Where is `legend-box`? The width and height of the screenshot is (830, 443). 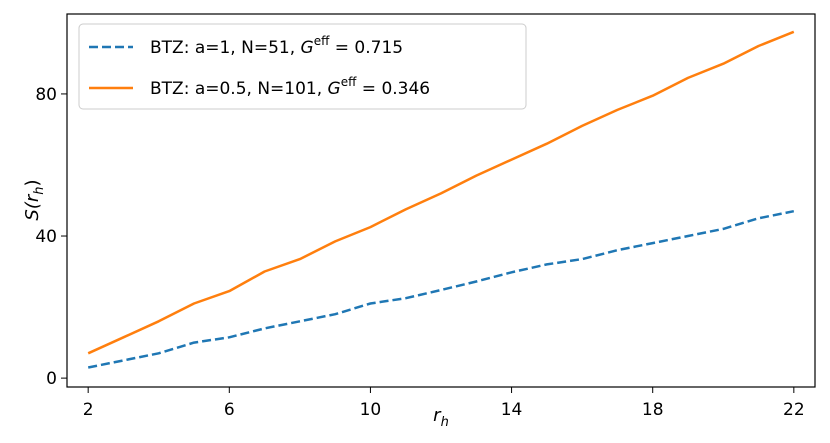 legend-box is located at coordinates (302, 66).